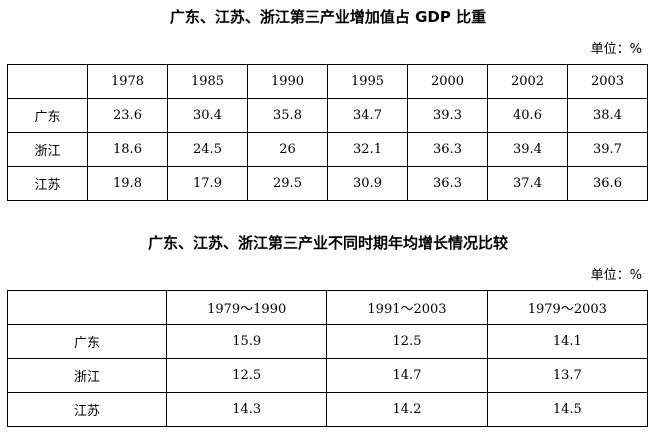 Image resolution: width=656 pixels, height=434 pixels. I want to click on table-row: 浙江 12.5 14.7 13.7, so click(328, 375).